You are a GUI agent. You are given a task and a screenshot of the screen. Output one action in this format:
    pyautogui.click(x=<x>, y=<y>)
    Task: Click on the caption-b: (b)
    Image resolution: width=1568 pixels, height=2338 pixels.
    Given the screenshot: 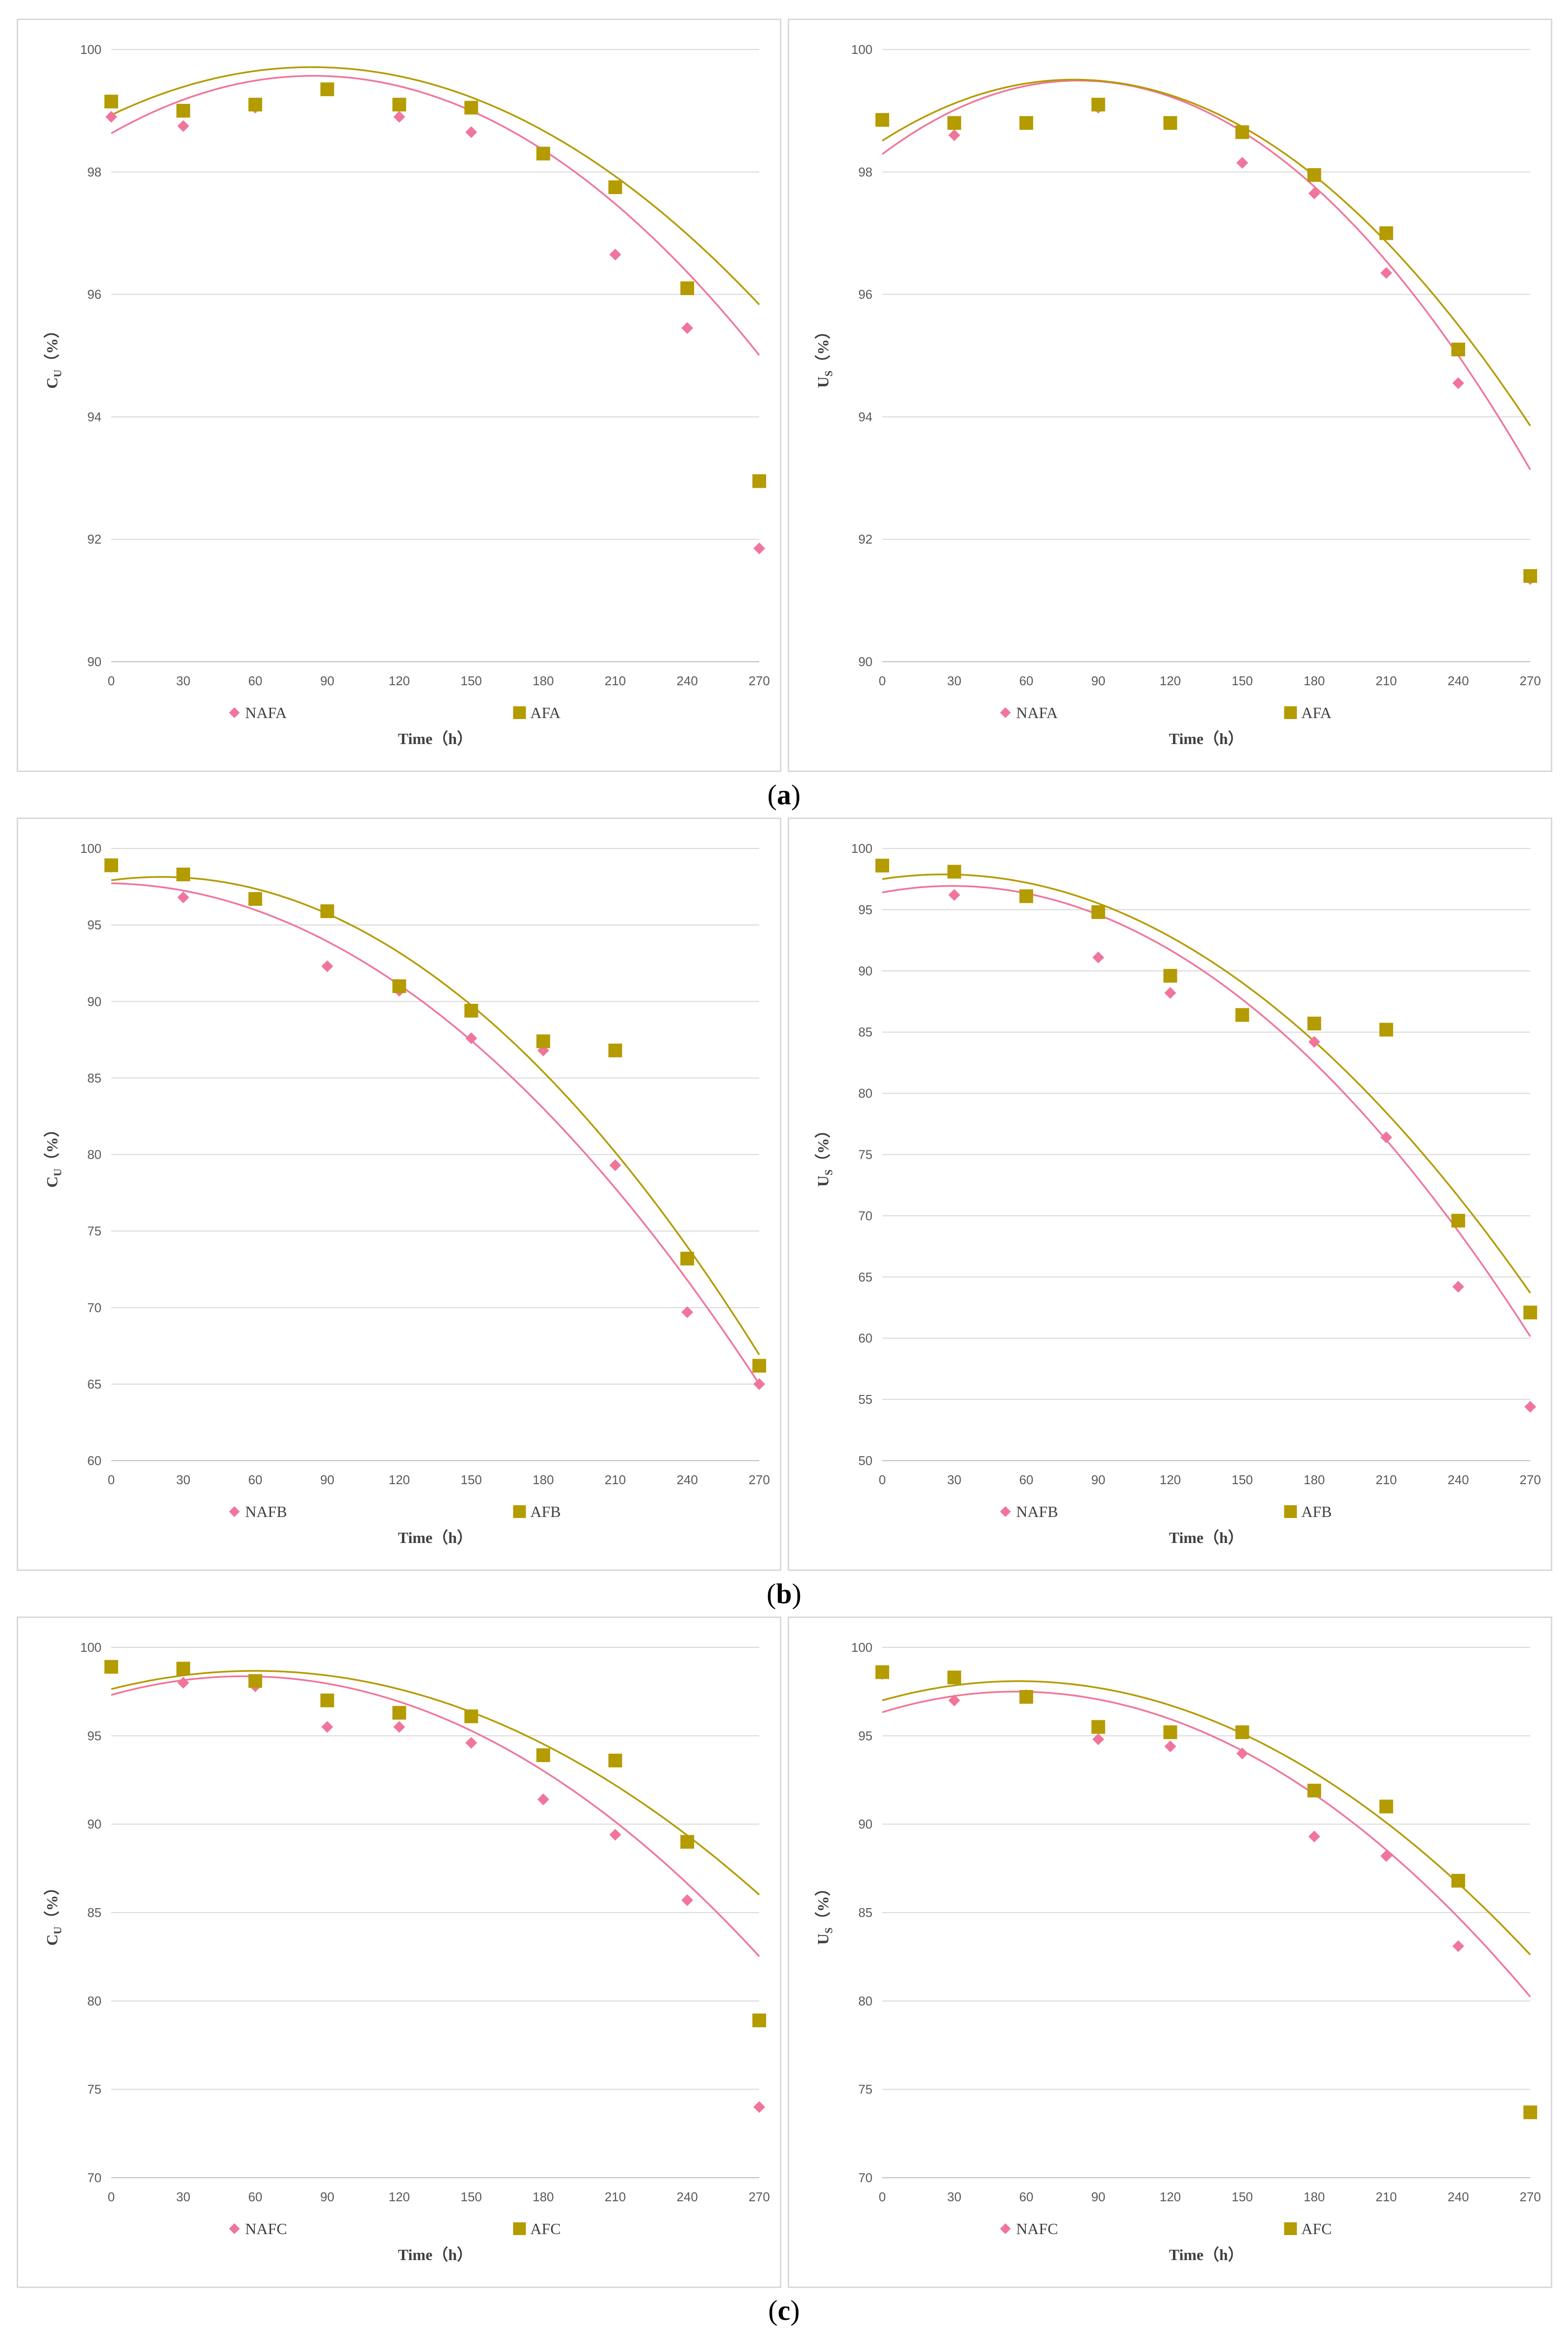 What is the action you would take?
    pyautogui.click(x=784, y=1593)
    